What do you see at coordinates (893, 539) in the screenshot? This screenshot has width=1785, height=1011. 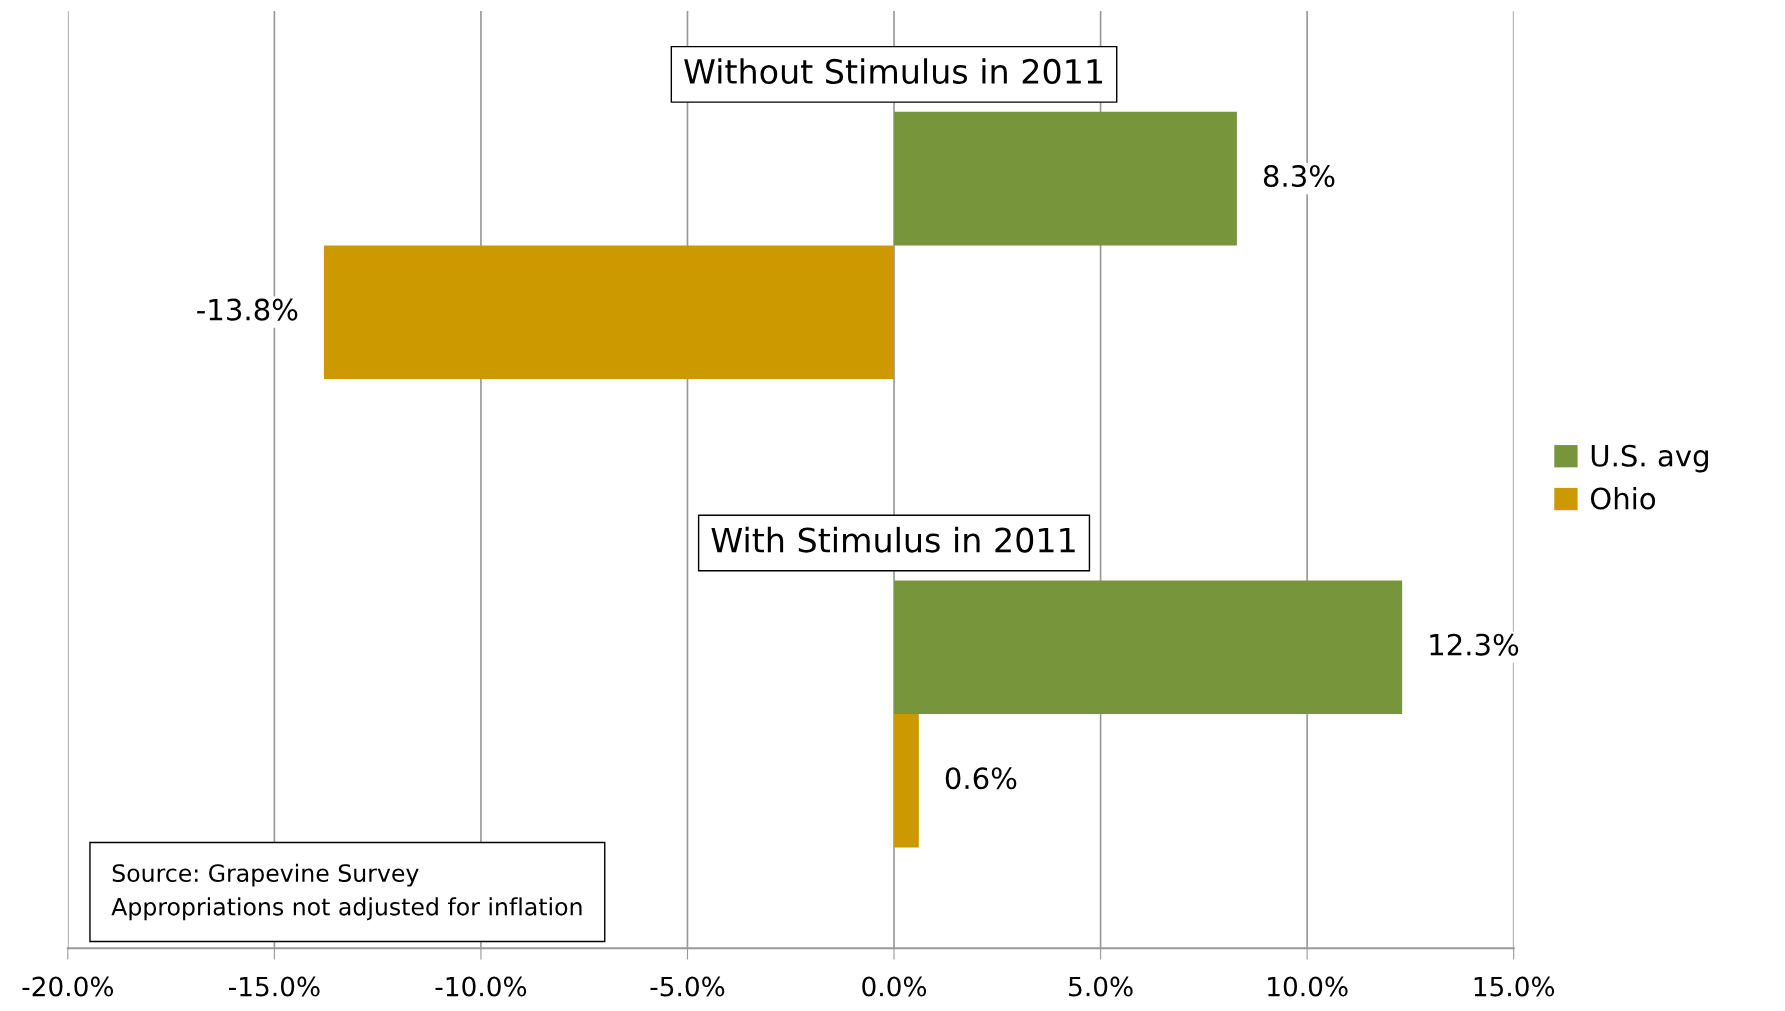 I see `y-tick-label: With Stimulus in 2011` at bounding box center [893, 539].